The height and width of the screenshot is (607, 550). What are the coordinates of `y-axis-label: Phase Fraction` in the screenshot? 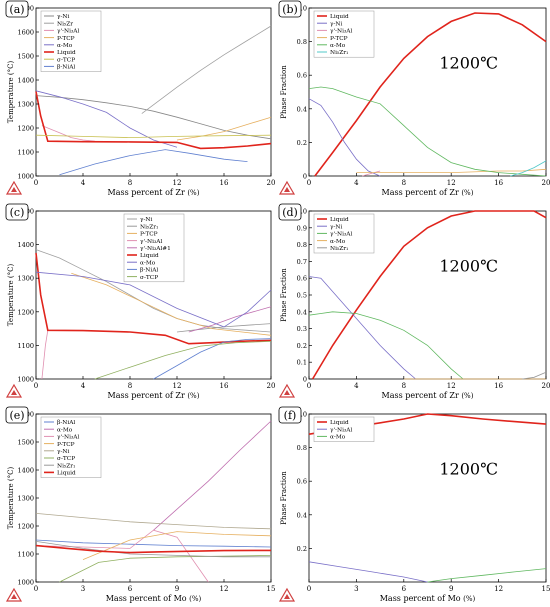 It's located at (284, 92).